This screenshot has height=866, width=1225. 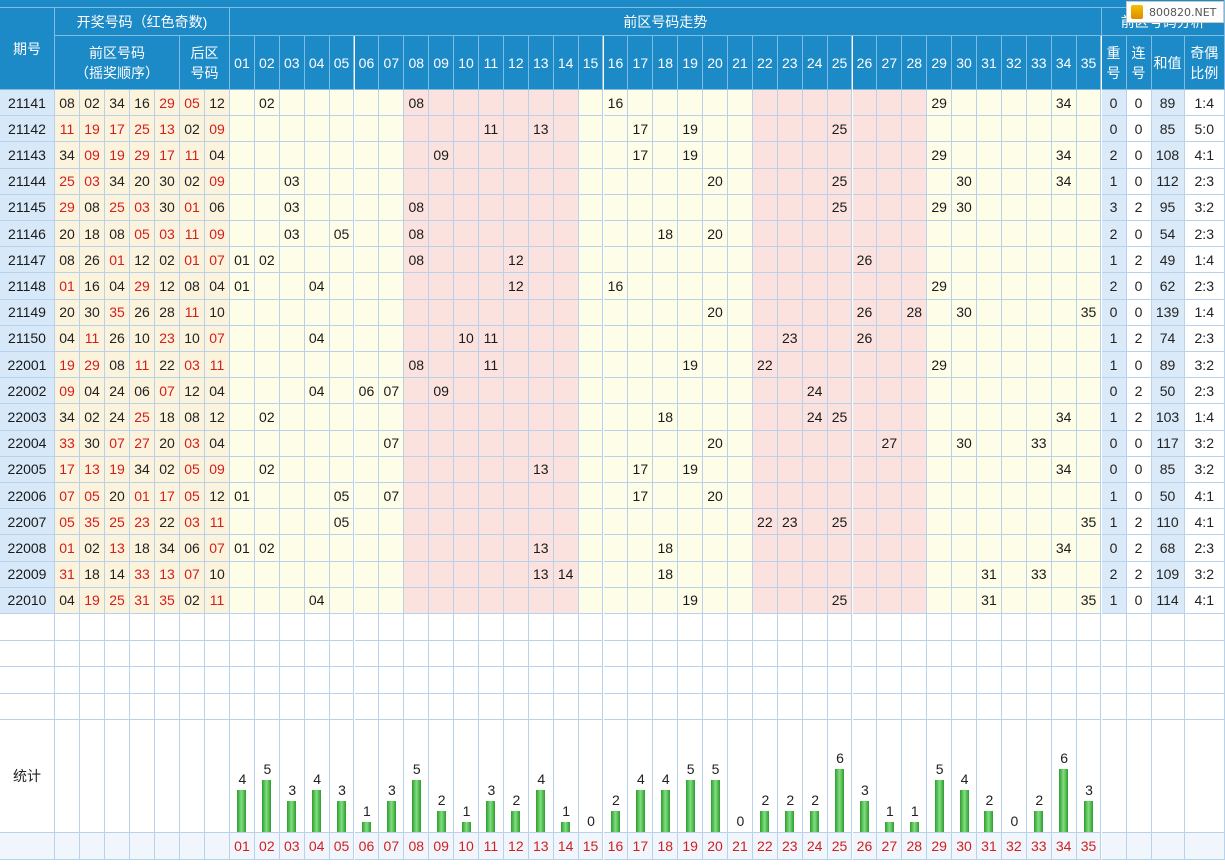 What do you see at coordinates (466, 810) in the screenshot?
I see `stats-count-10: 1` at bounding box center [466, 810].